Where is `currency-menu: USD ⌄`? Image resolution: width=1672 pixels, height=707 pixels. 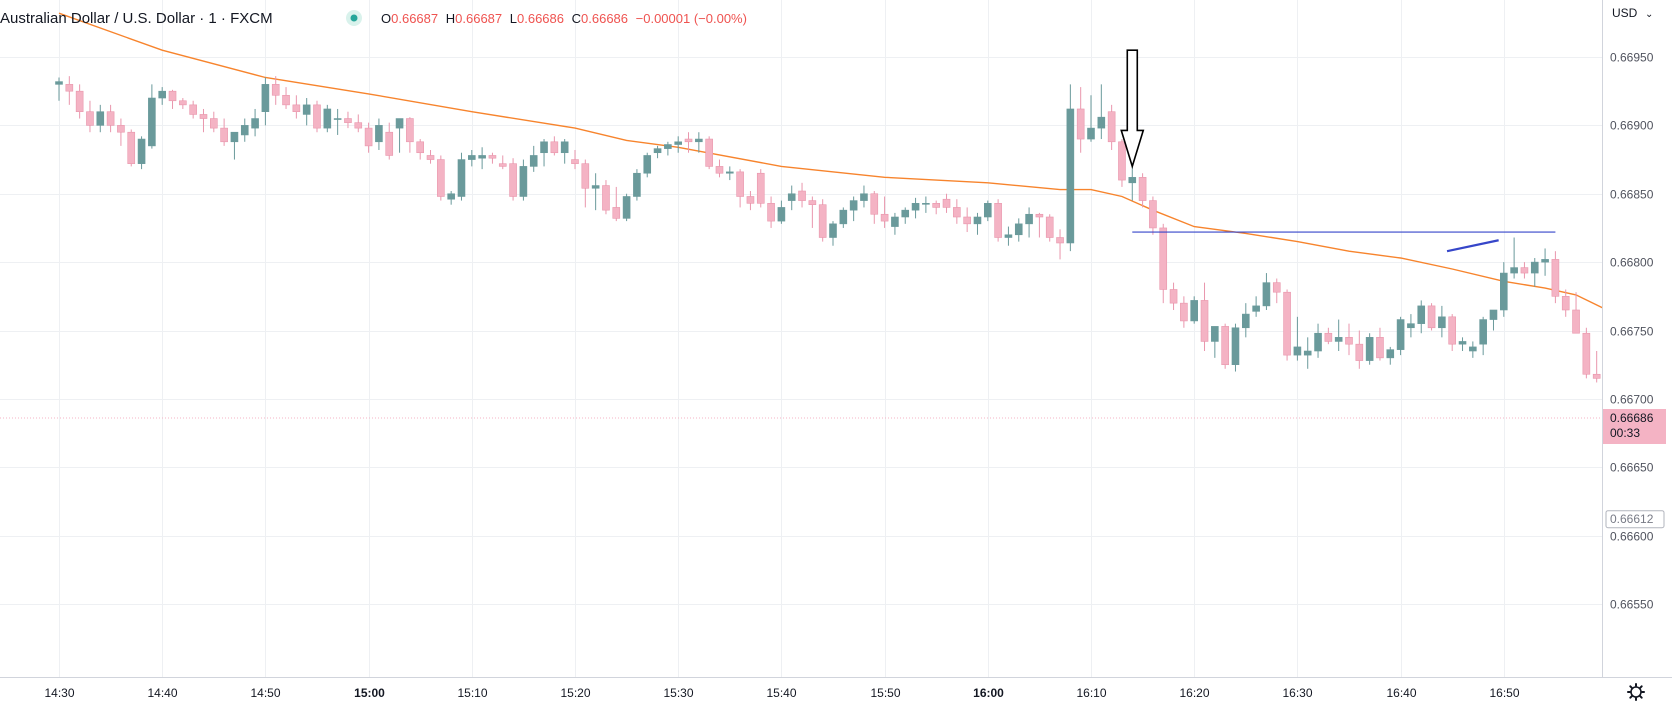 currency-menu: USD ⌄ is located at coordinates (1632, 13).